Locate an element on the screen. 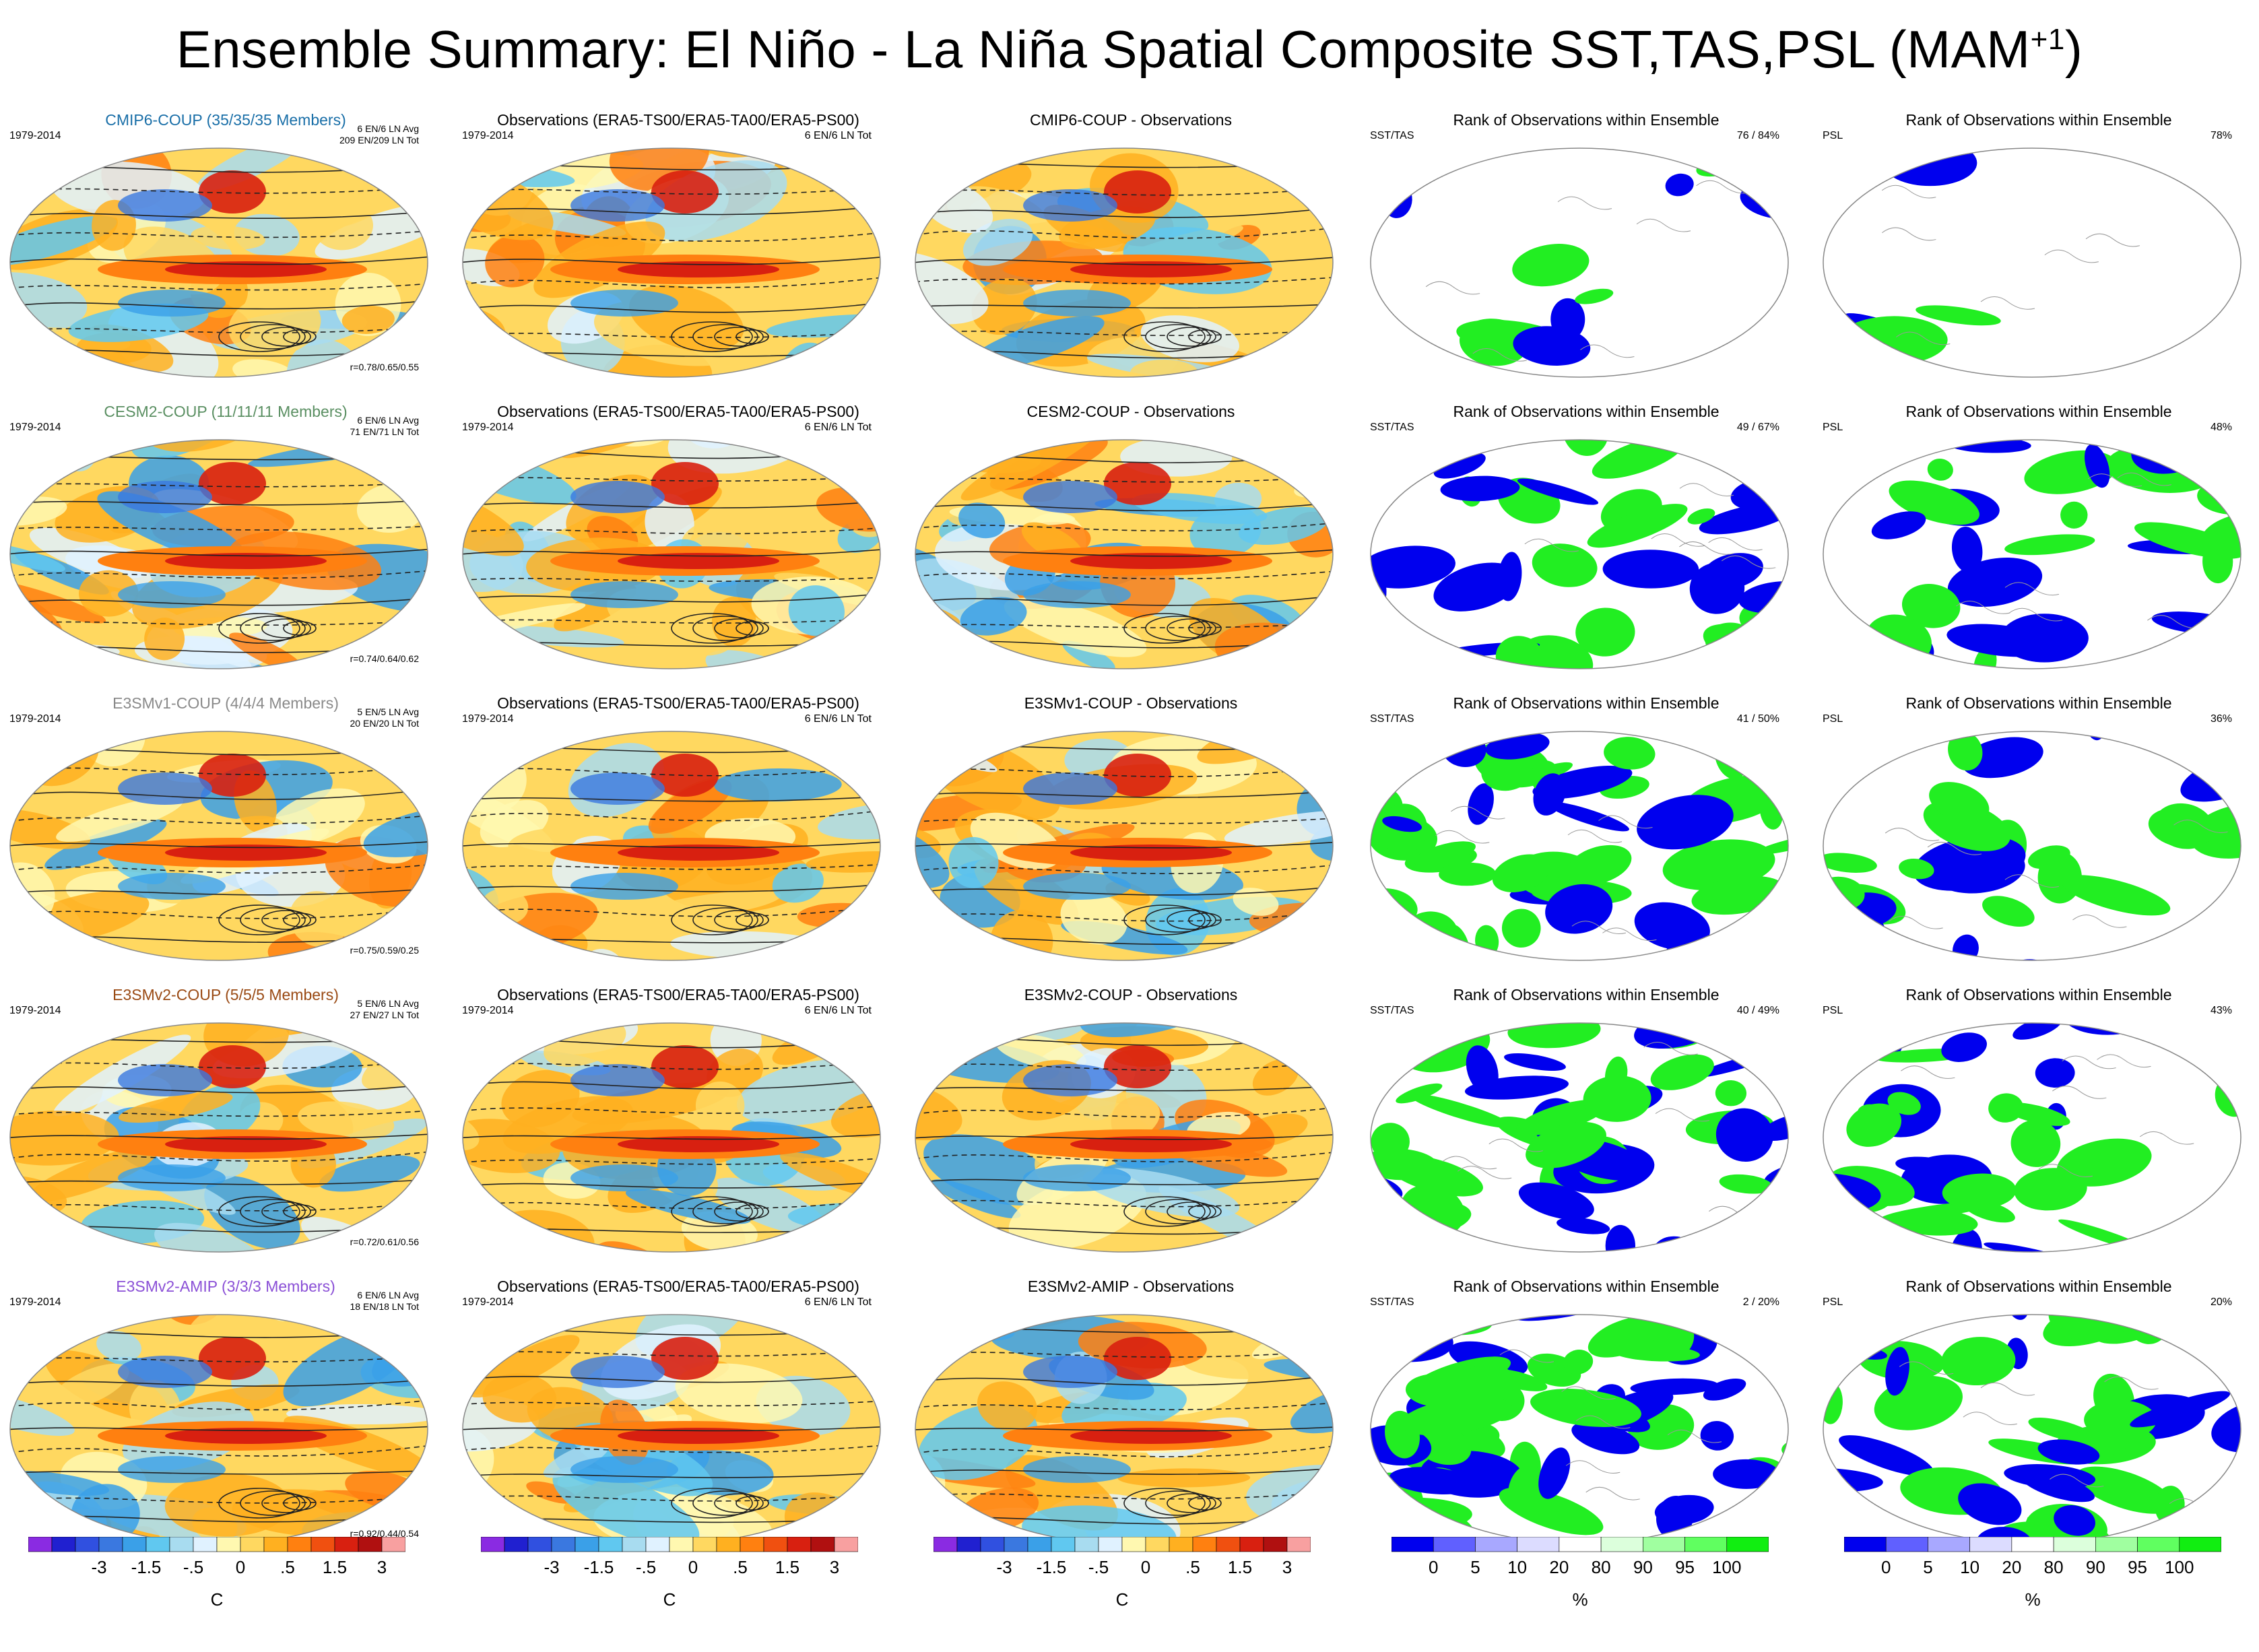  panel-title: CMIP6-COUP - Observations is located at coordinates (1131, 120).